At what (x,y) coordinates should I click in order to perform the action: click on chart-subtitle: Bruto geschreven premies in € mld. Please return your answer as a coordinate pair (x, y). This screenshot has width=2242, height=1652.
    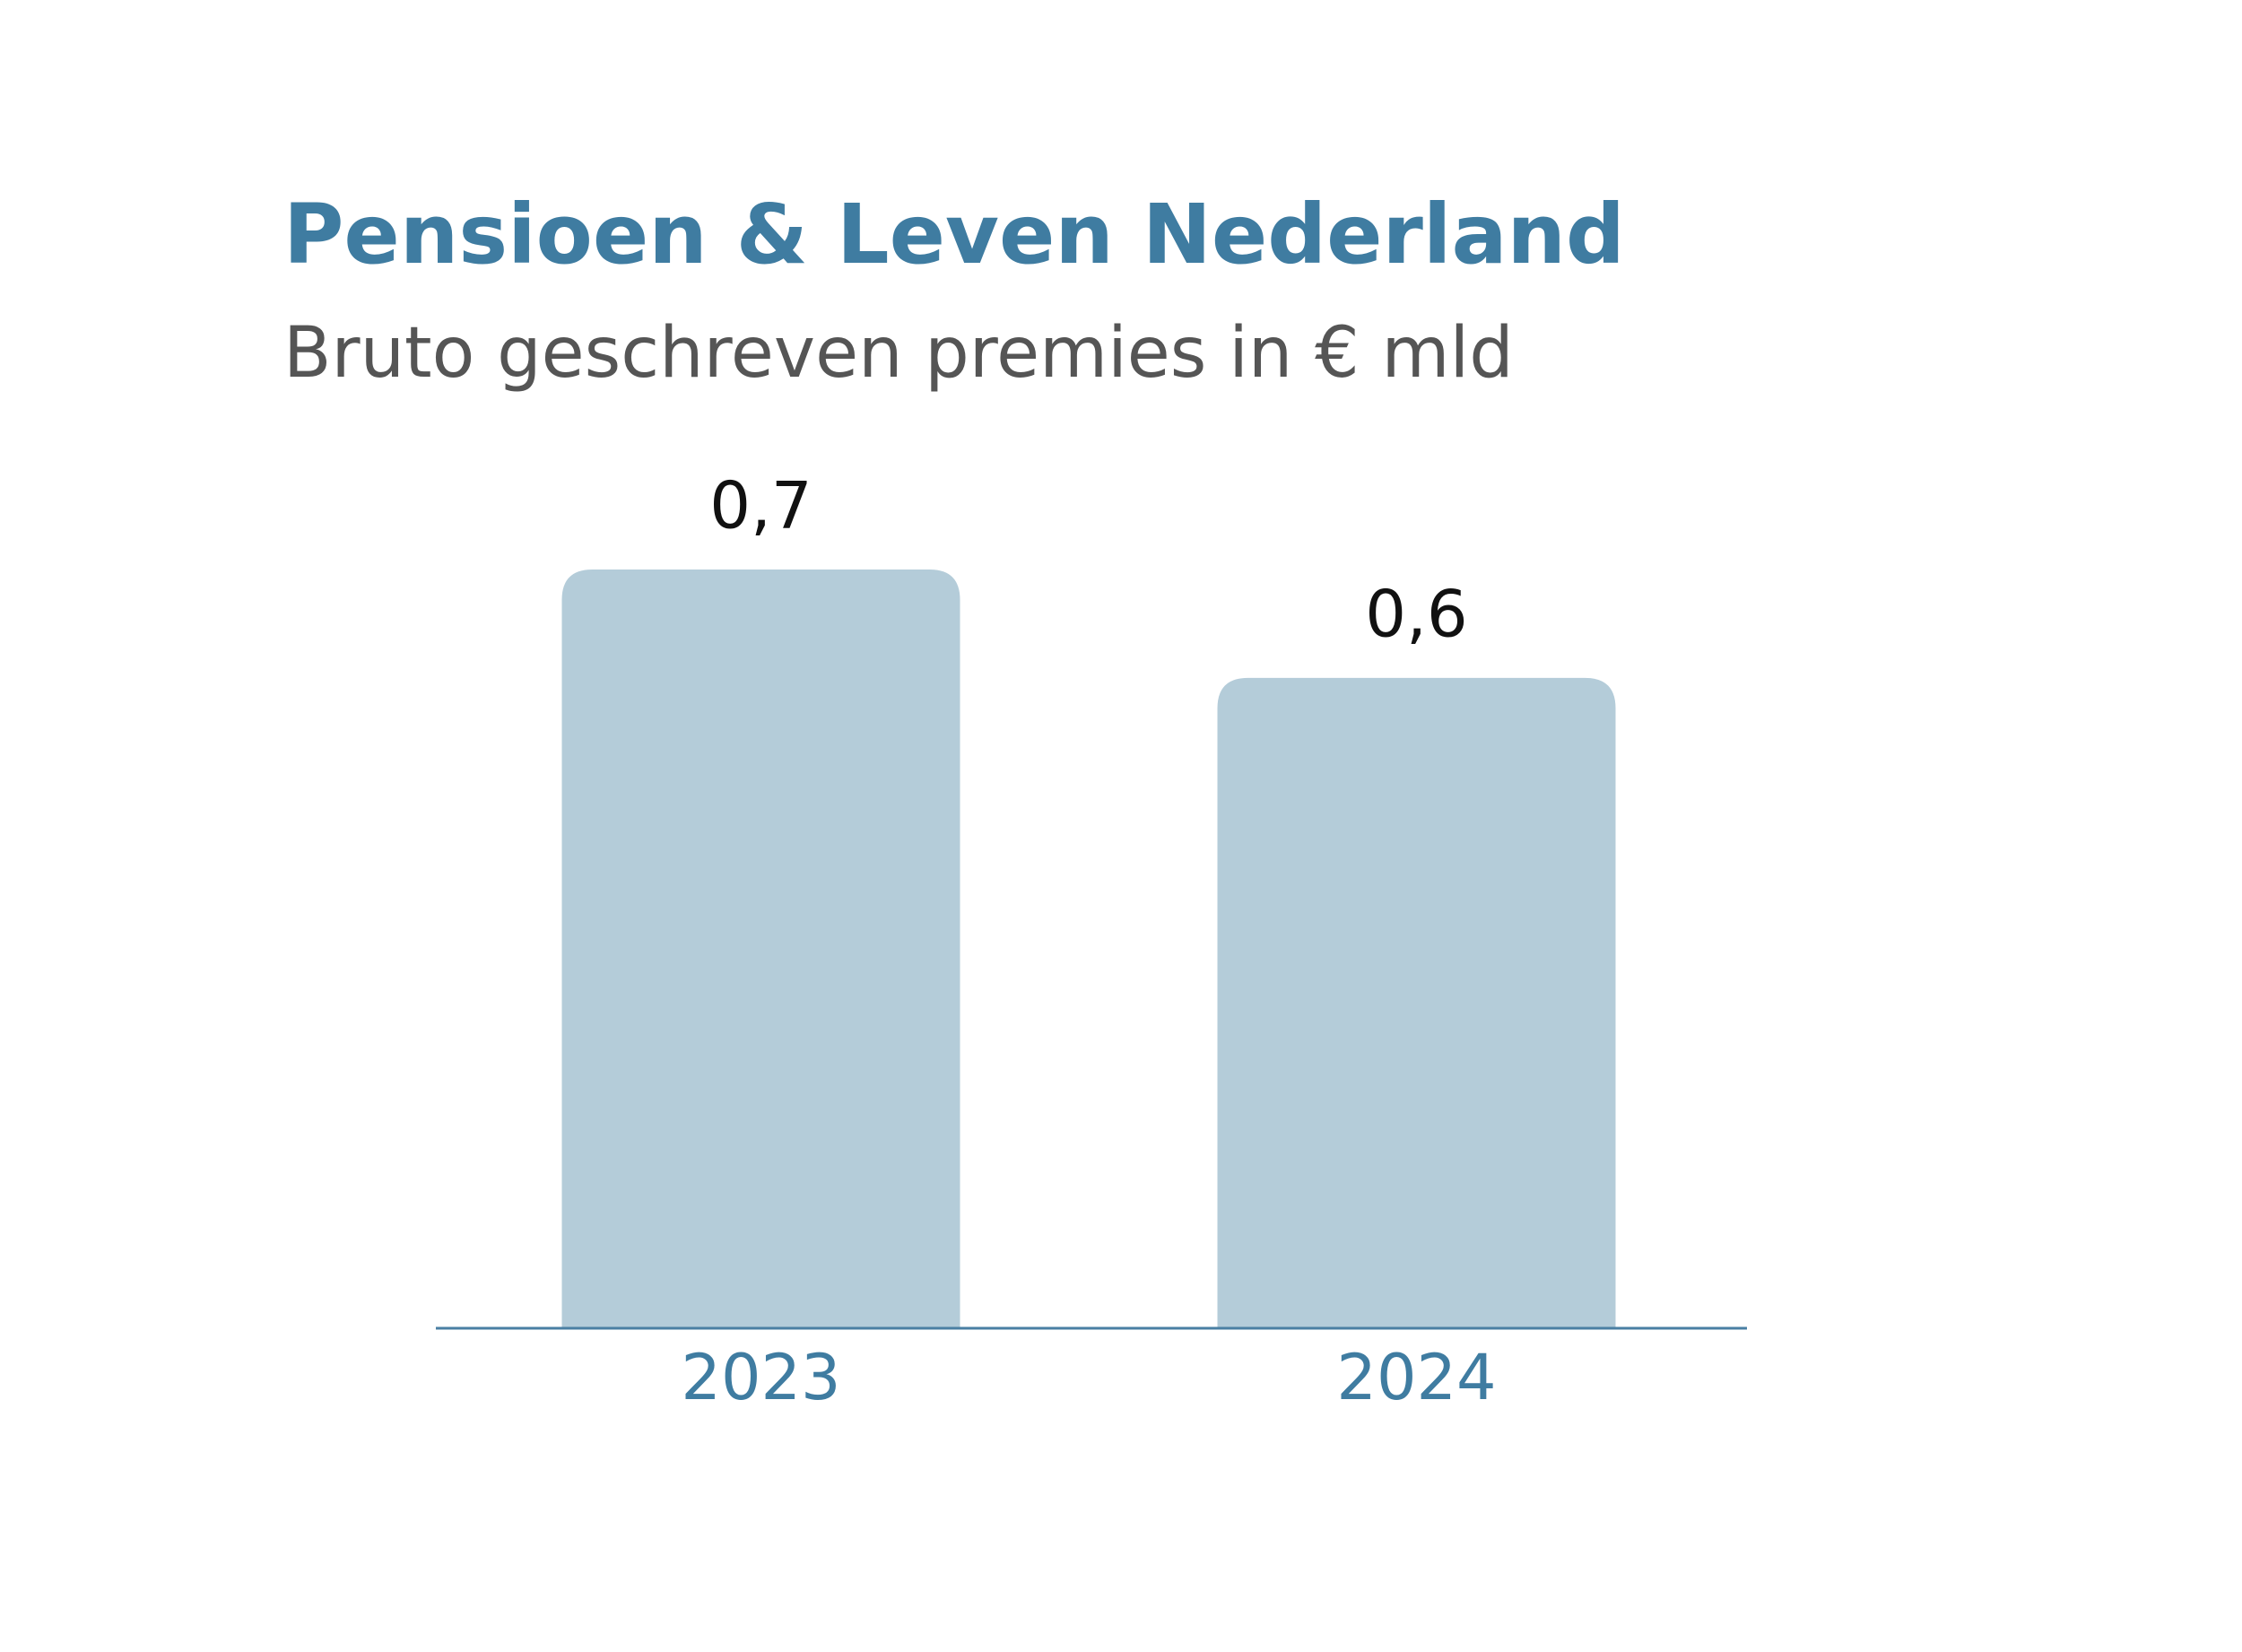
    Looking at the image, I should click on (898, 353).